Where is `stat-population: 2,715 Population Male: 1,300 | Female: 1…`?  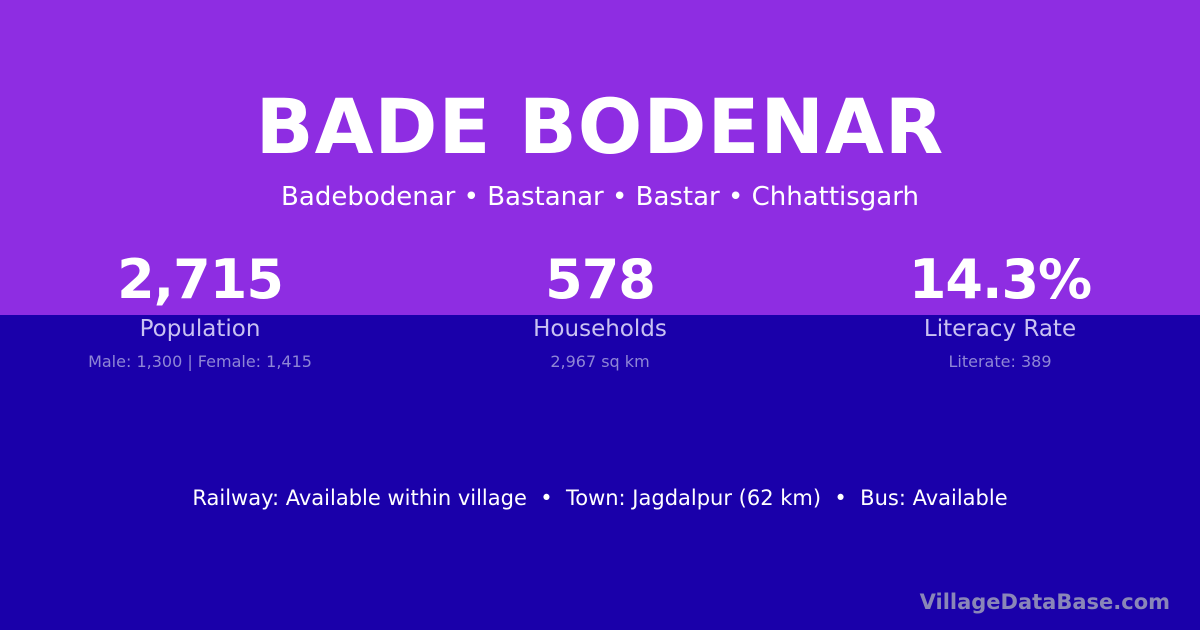
stat-population: 2,715 Population Male: 1,300 | Female: 1… is located at coordinates (200, 309).